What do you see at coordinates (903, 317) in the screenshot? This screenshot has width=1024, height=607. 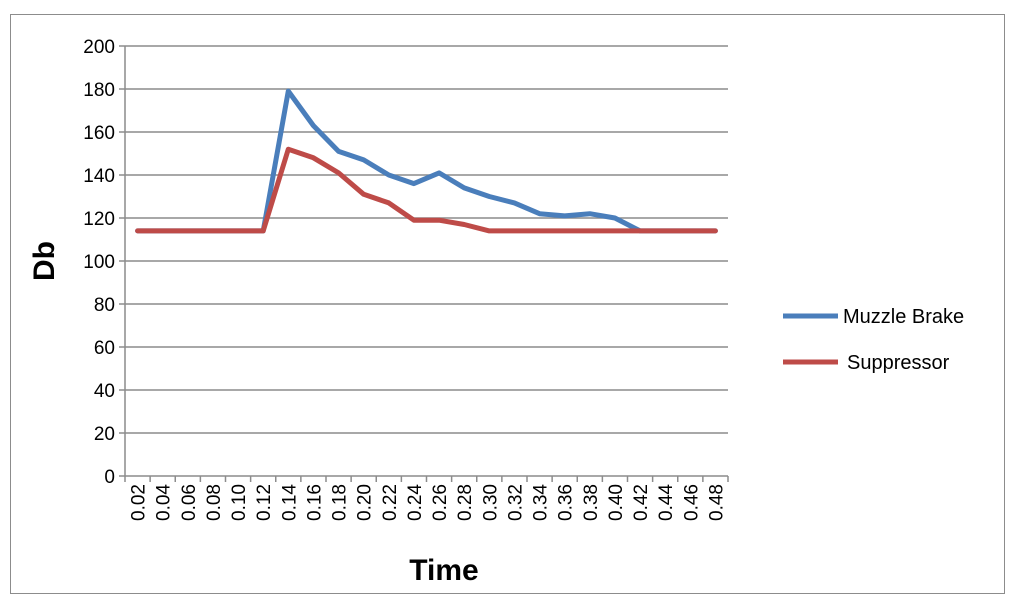 I see `legend-label: Muzzle Brake` at bounding box center [903, 317].